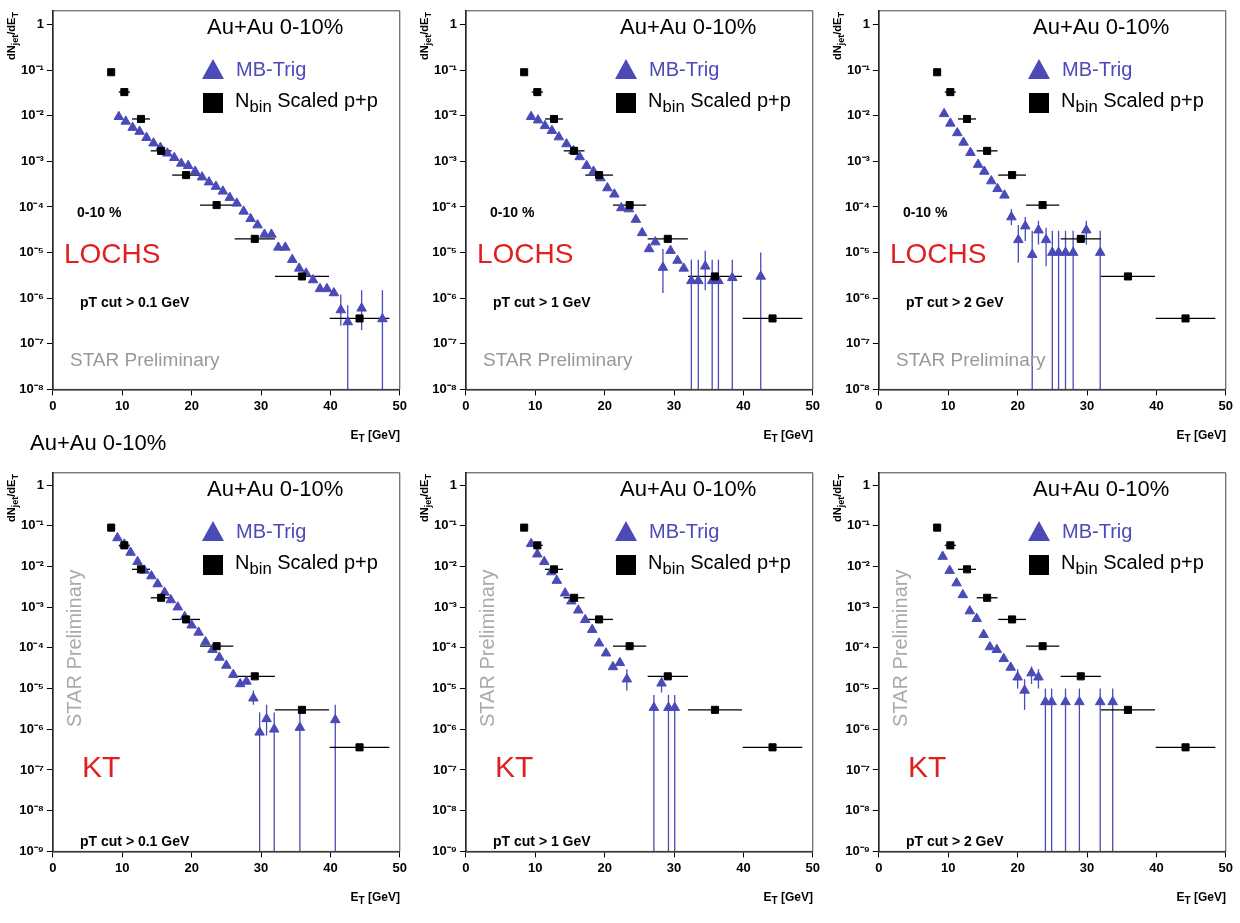  I want to click on annotation: 0-10 %, so click(925, 212).